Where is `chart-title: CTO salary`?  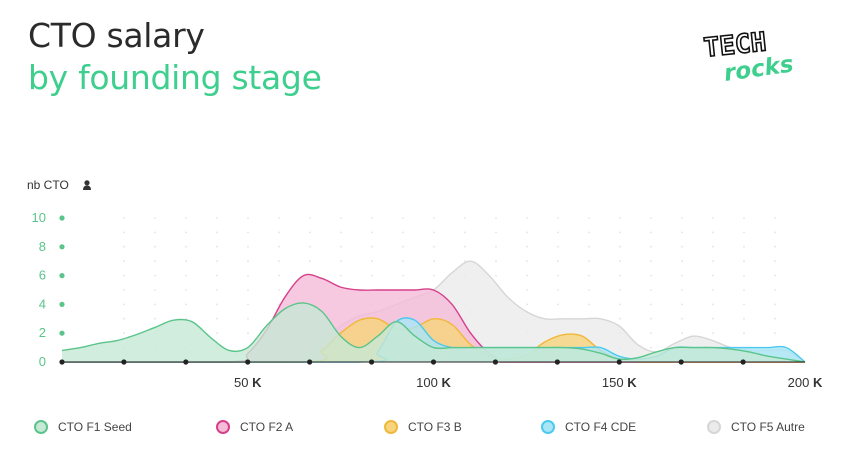 chart-title: CTO salary is located at coordinates (116, 35).